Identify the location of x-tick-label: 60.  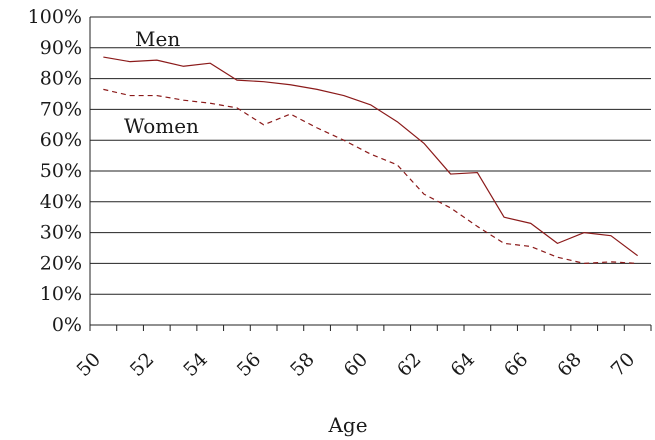
(356, 364).